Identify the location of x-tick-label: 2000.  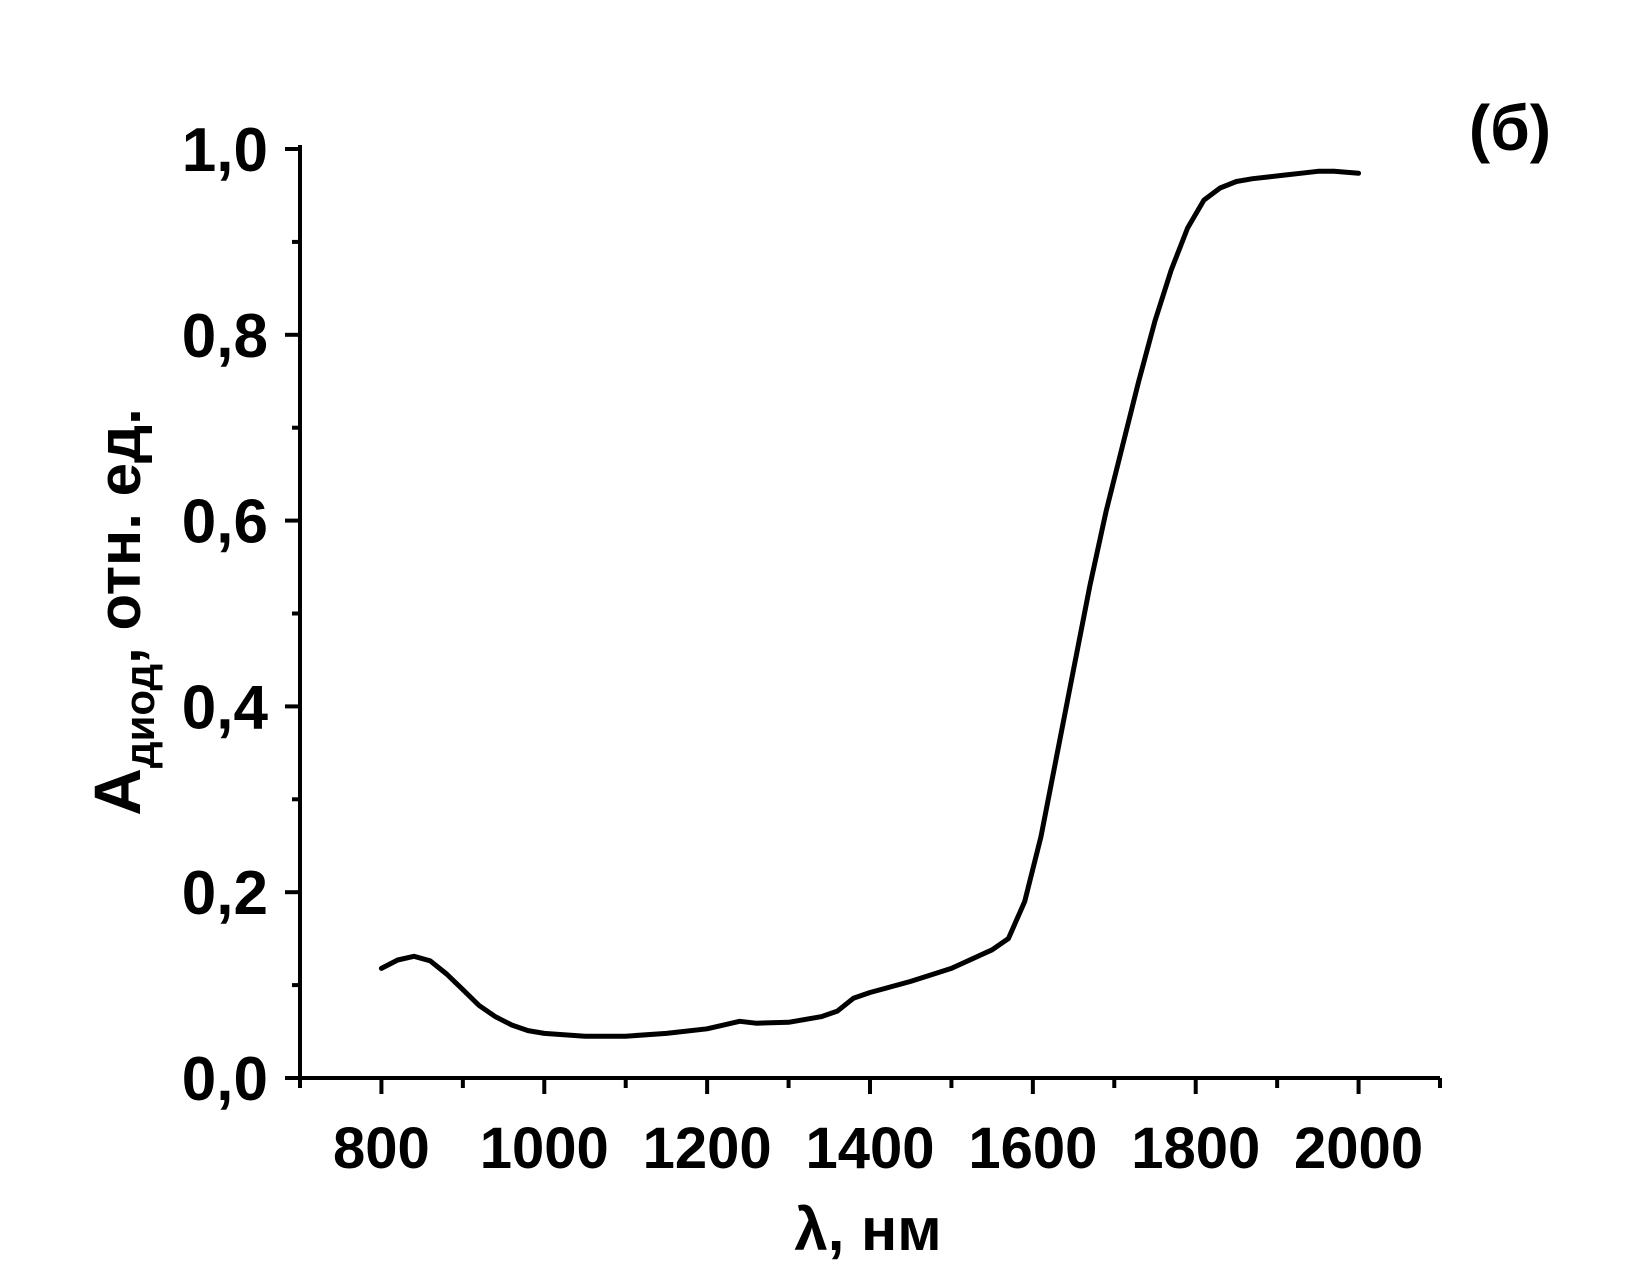
(1358, 1148).